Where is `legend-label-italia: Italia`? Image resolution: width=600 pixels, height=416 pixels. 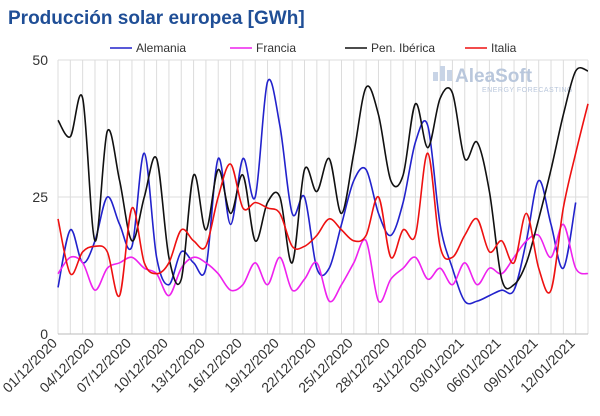 legend-label-italia: Italia is located at coordinates (504, 48).